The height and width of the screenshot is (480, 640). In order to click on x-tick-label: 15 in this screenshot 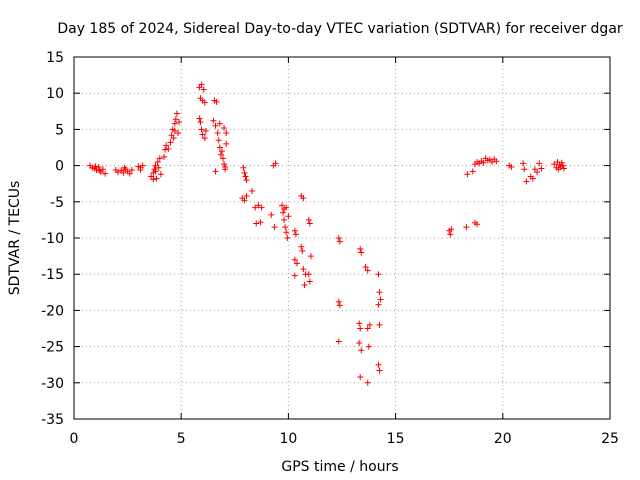, I will do `click(396, 439)`.